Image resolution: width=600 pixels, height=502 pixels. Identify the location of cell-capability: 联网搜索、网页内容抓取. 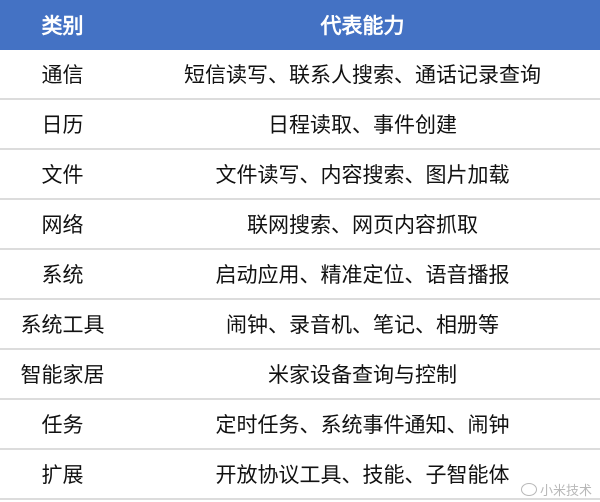
(362, 224).